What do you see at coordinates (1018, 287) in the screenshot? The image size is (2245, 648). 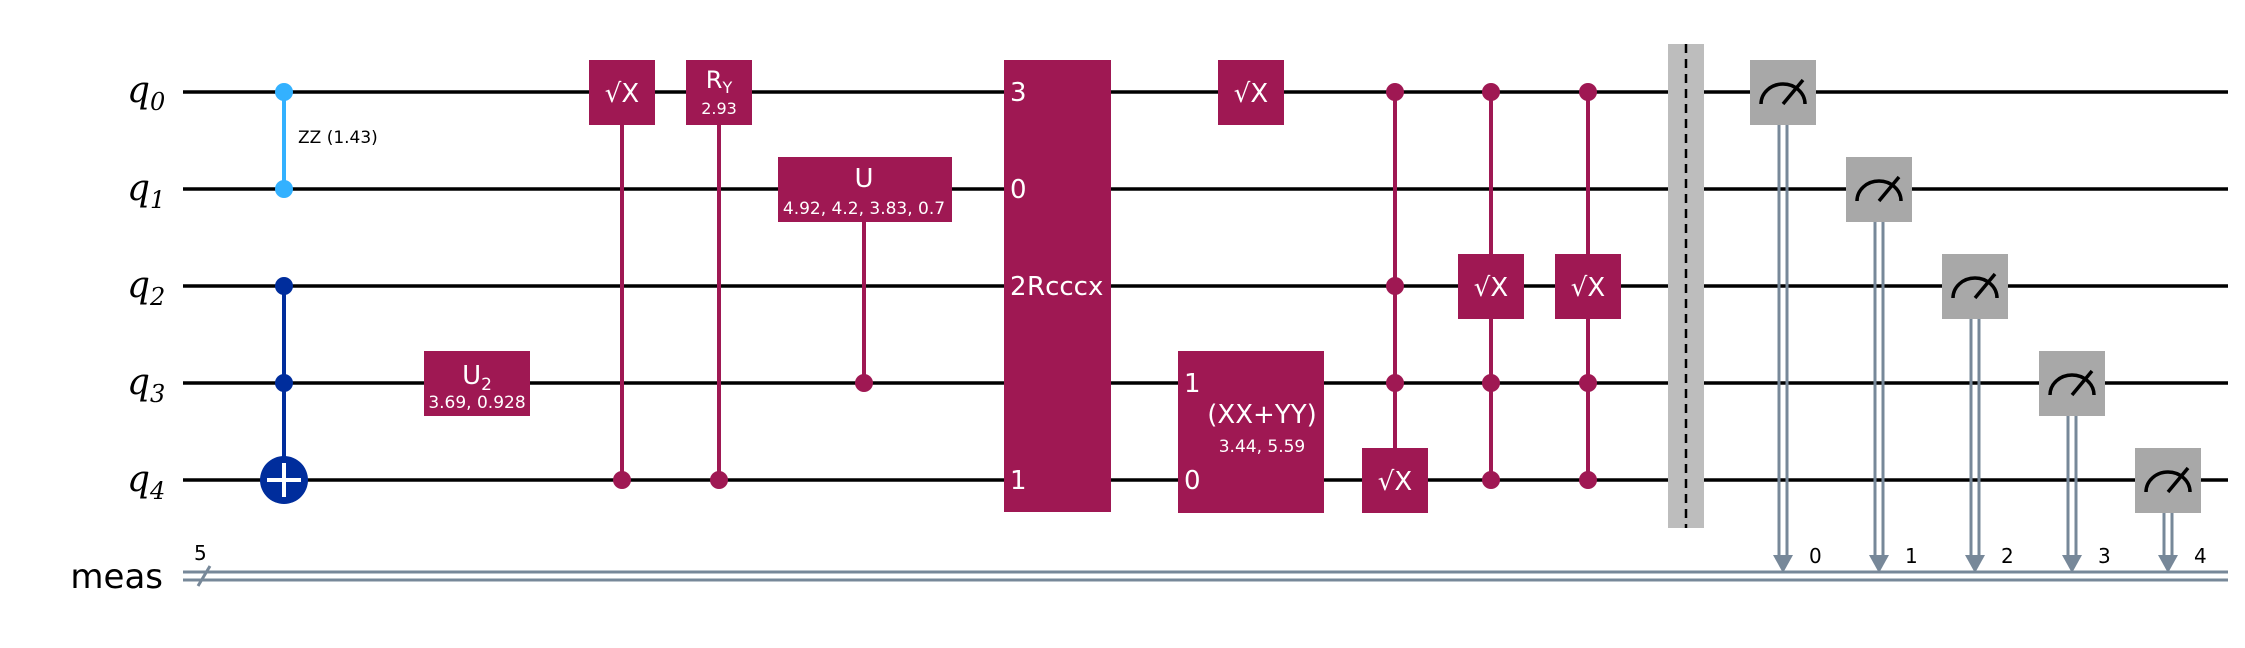 I see `rcccx-port-q2: 2` at bounding box center [1018, 287].